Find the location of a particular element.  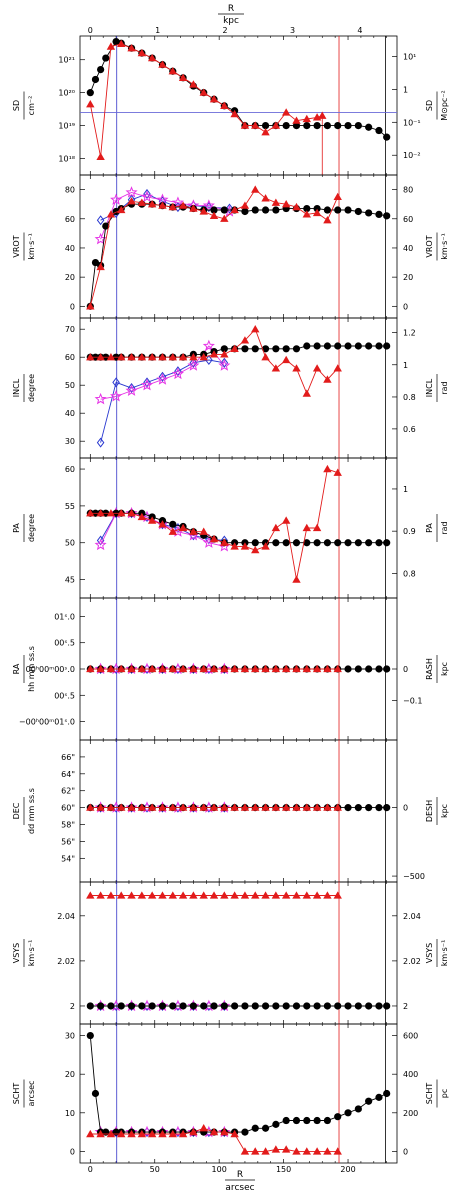

point-diamond is located at coordinates (116, 382).